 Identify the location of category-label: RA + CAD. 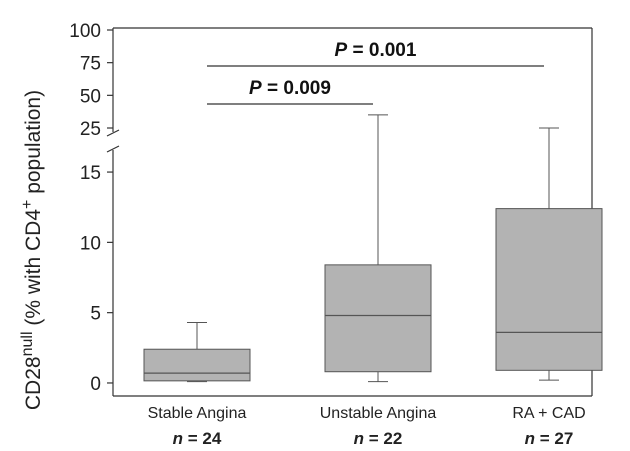
(548, 413).